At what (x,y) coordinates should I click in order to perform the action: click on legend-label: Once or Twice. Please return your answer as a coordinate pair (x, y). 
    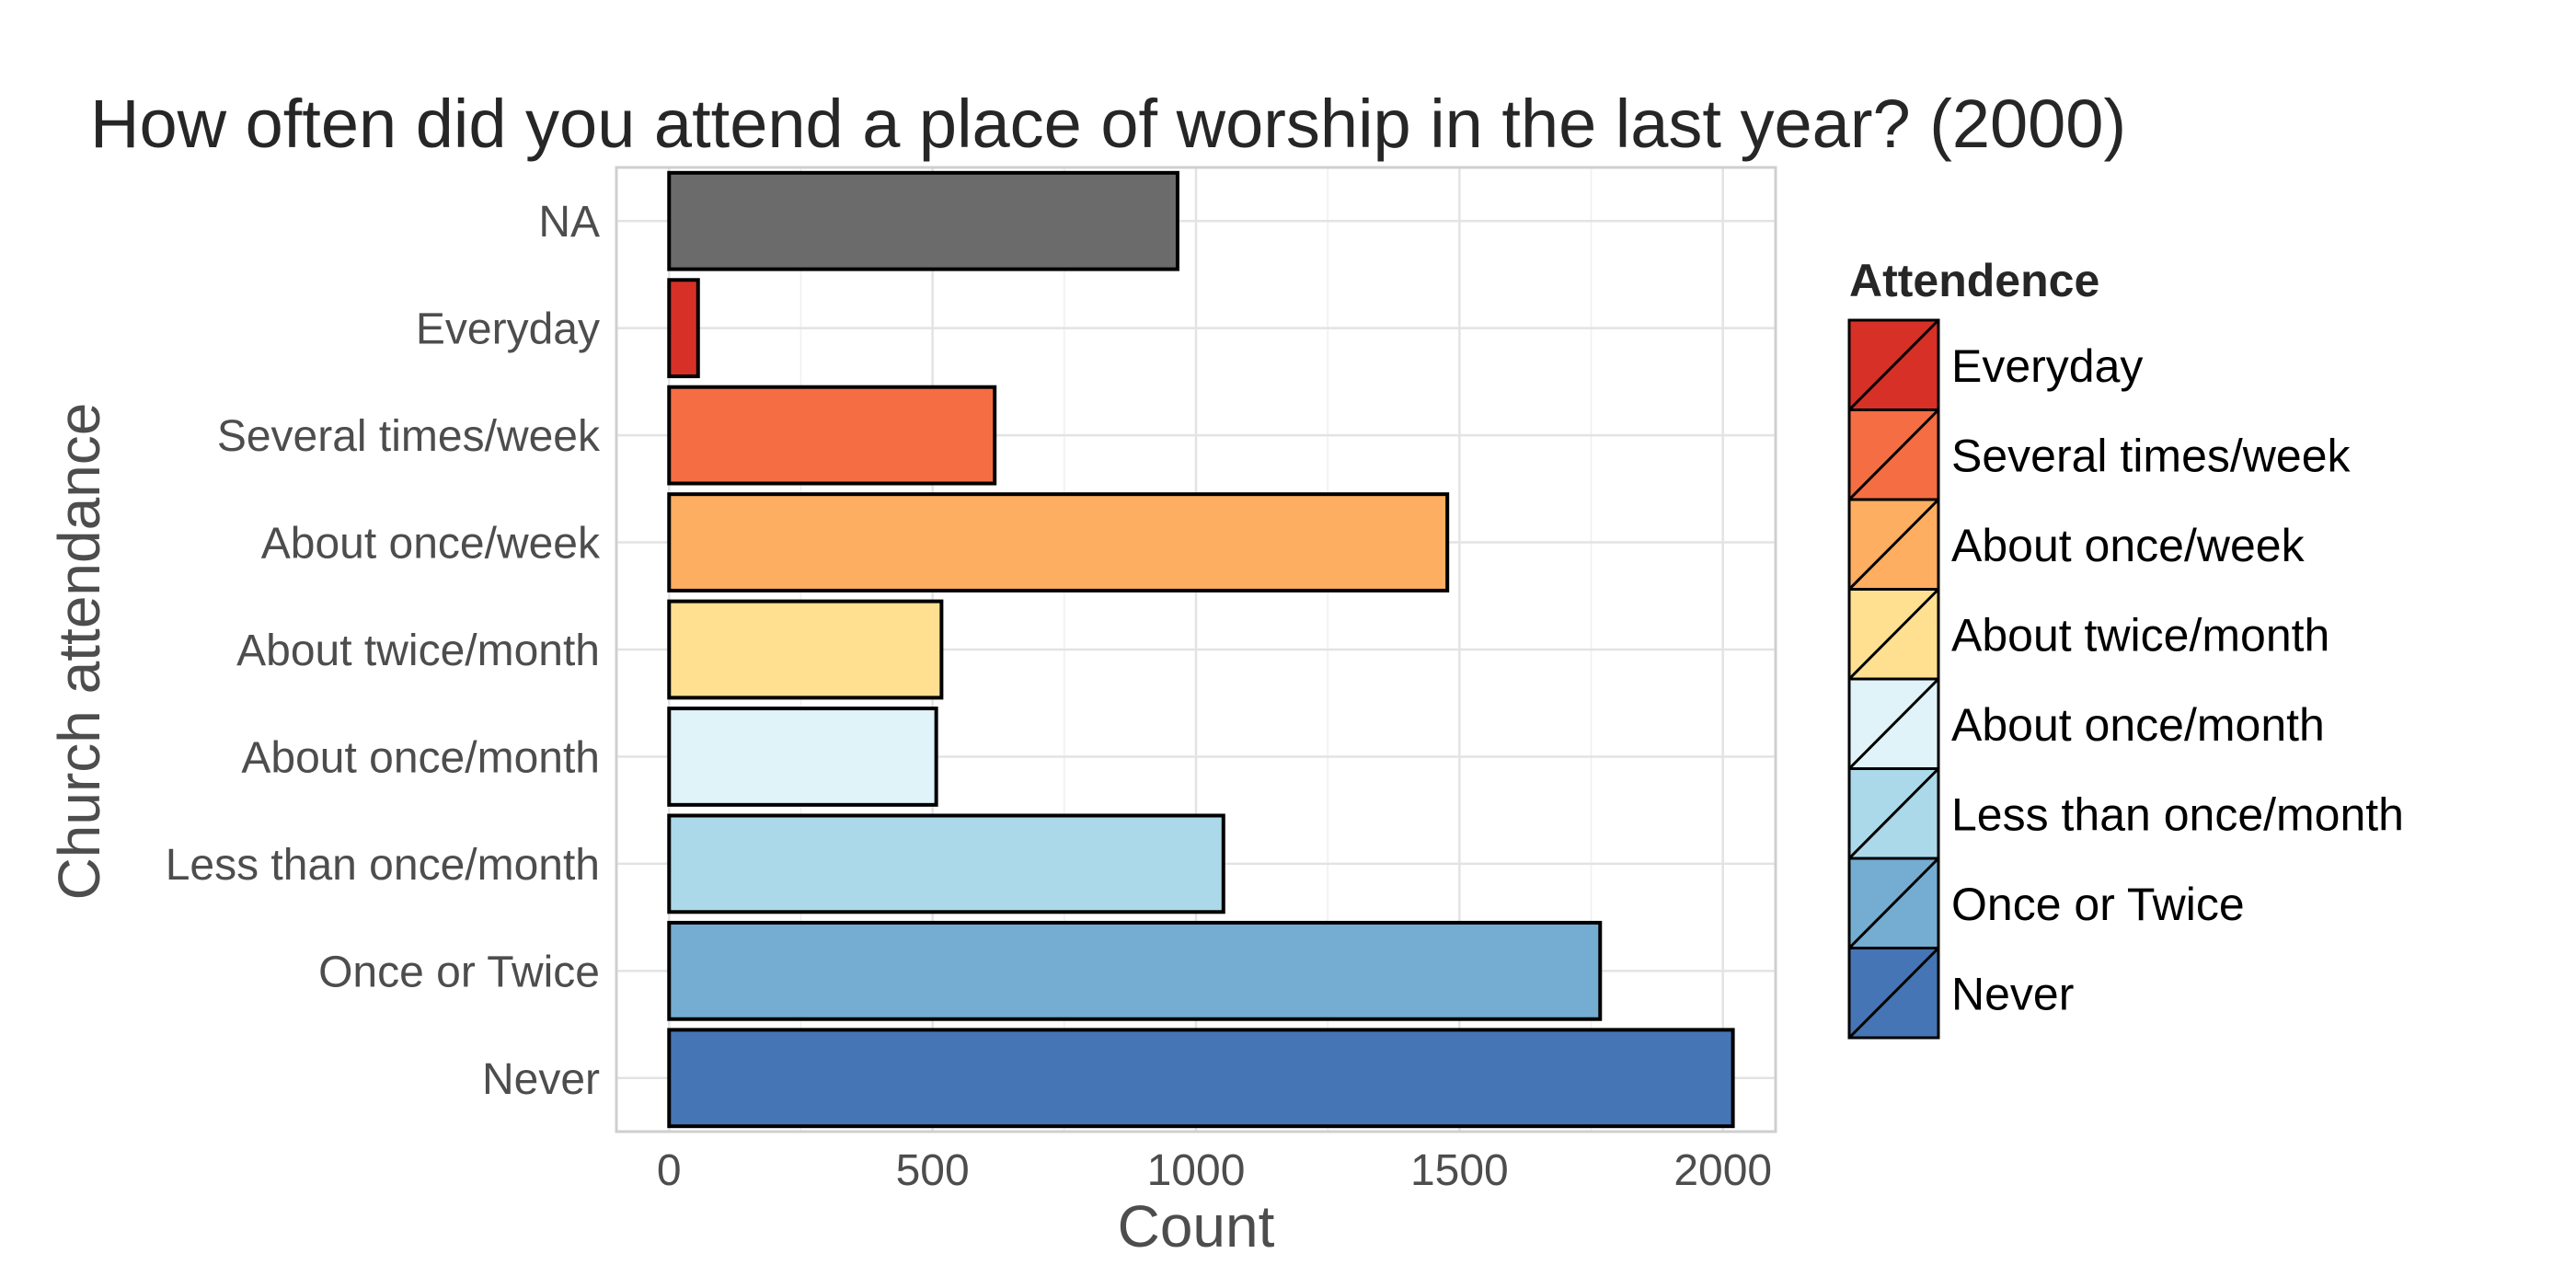
    Looking at the image, I should click on (2098, 904).